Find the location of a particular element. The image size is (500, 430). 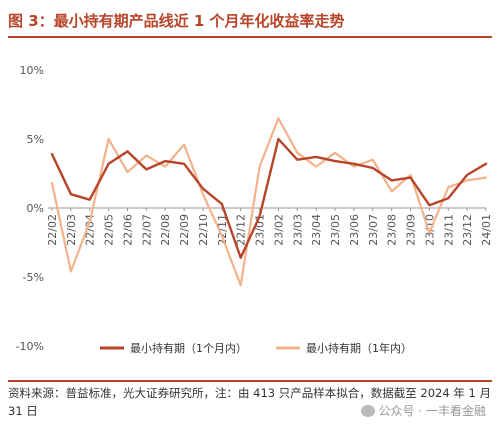

y-tick-label: -10% is located at coordinates (30, 346).